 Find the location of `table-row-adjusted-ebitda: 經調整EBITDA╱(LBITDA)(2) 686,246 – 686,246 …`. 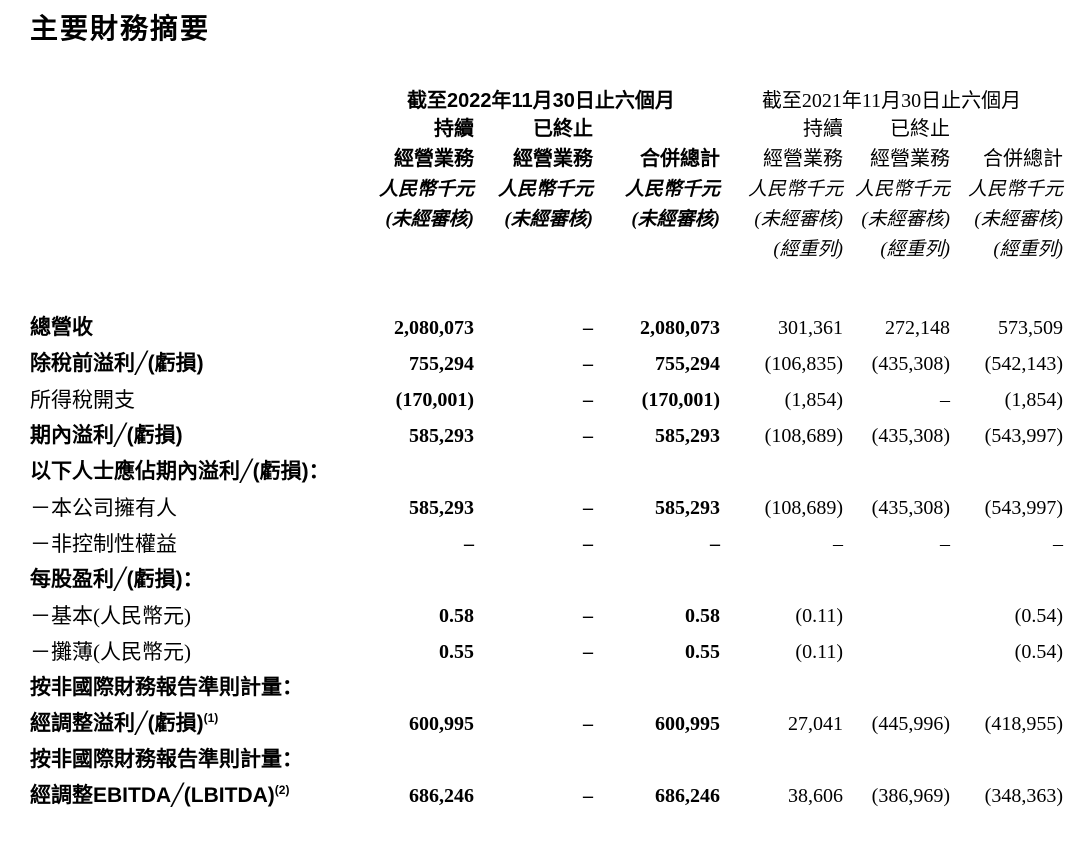

table-row-adjusted-ebitda: 經調整EBITDA╱(LBITDA)(2) 686,246 – 686,246 … is located at coordinates (546, 796).